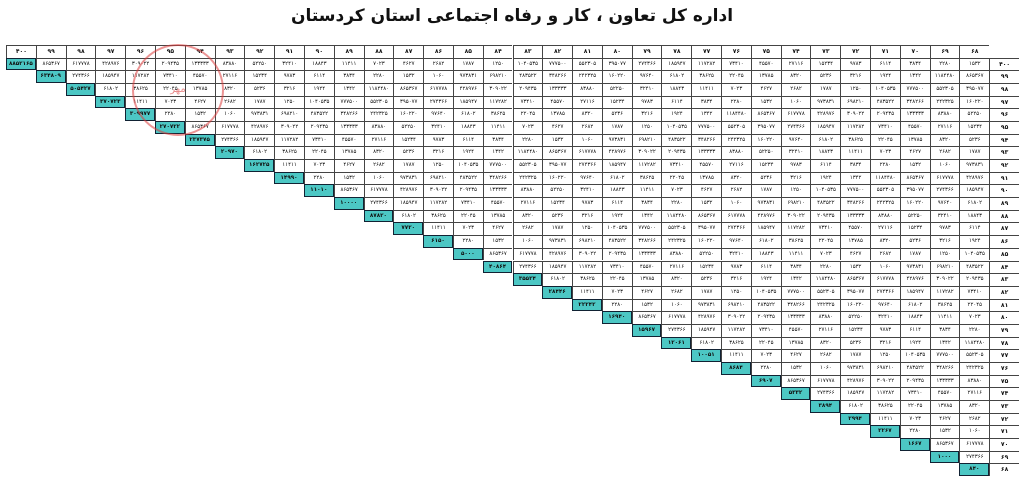  What do you see at coordinates (974, 51) in the screenshot?
I see `column-header: ۶۸` at bounding box center [974, 51].